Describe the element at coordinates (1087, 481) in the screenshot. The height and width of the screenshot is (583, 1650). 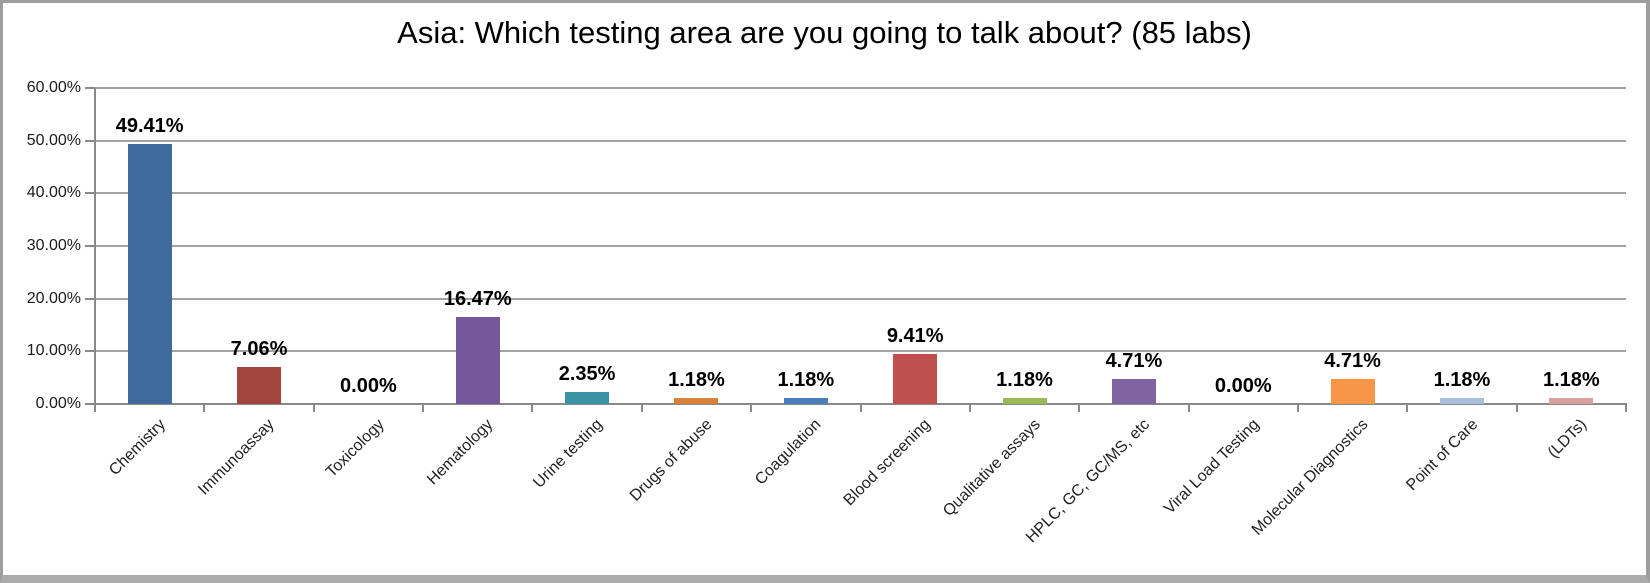
I see `x-axis-category-label: HPLC, GC, GC/MS, etc` at that location.